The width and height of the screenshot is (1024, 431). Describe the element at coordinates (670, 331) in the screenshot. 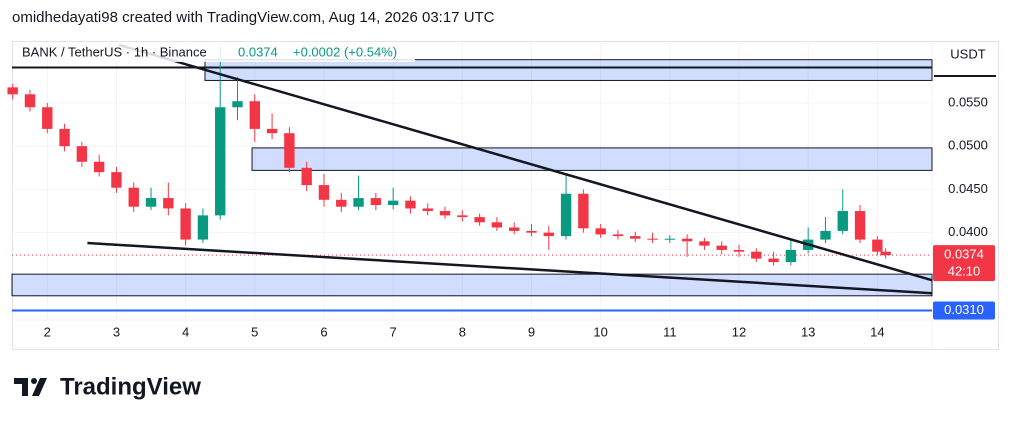

I see `x-tick-label: 11` at that location.